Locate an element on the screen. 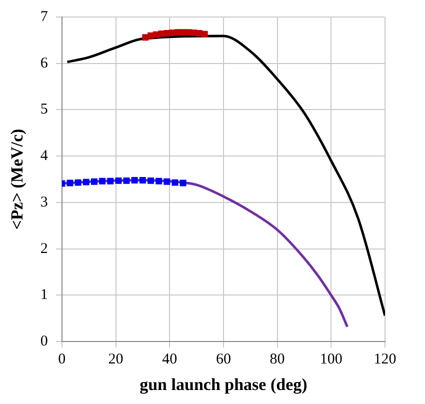 Image resolution: width=425 pixels, height=404 pixels. x-tick-label: 40 is located at coordinates (170, 360).